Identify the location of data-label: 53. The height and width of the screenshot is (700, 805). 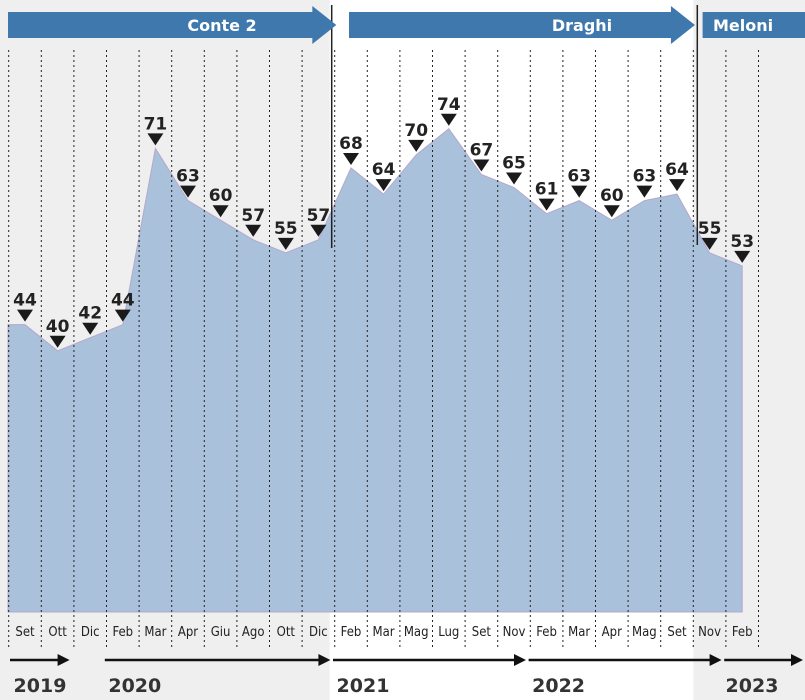
(742, 242).